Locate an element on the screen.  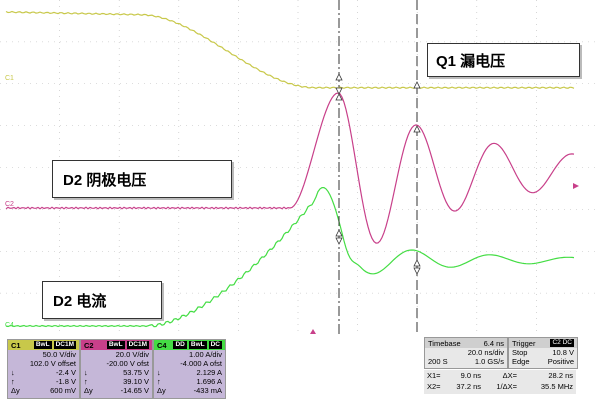
trigger-slope: Positive is located at coordinates (560, 361).